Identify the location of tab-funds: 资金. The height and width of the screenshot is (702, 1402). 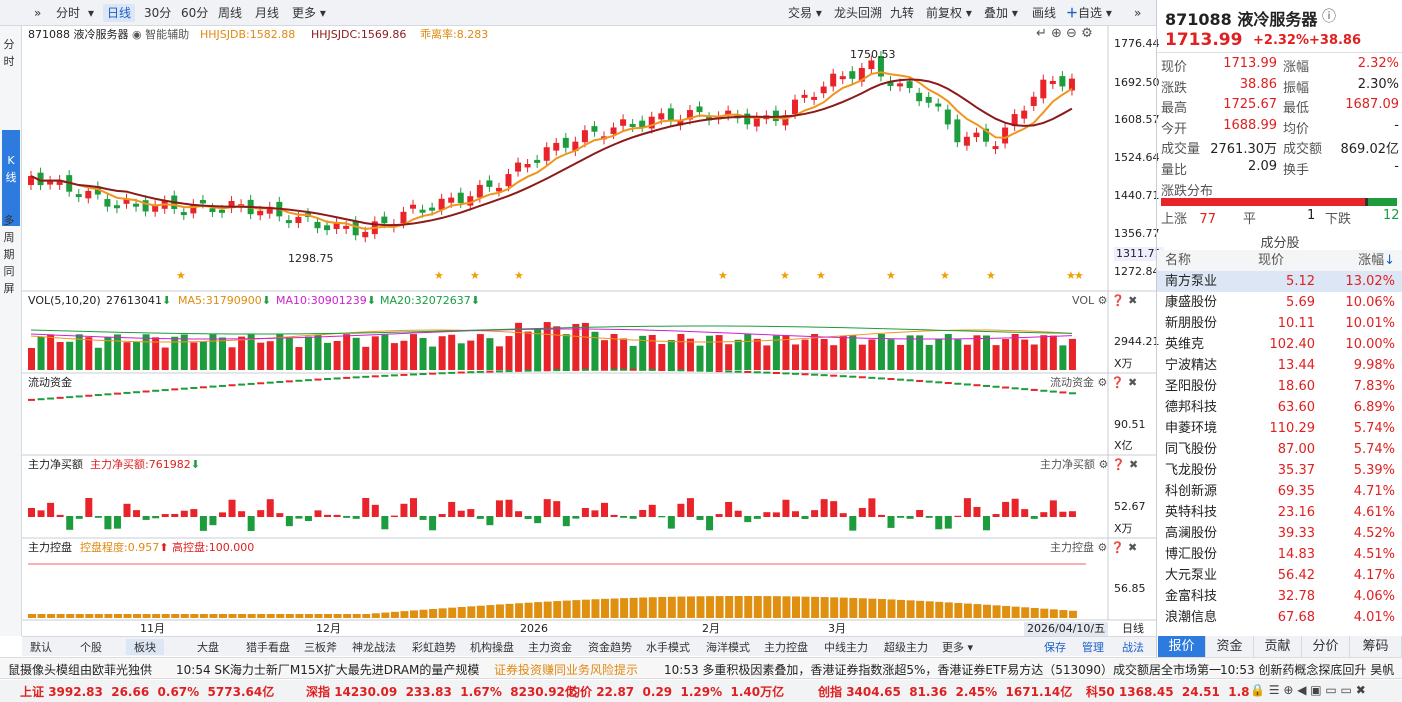
(1230, 647).